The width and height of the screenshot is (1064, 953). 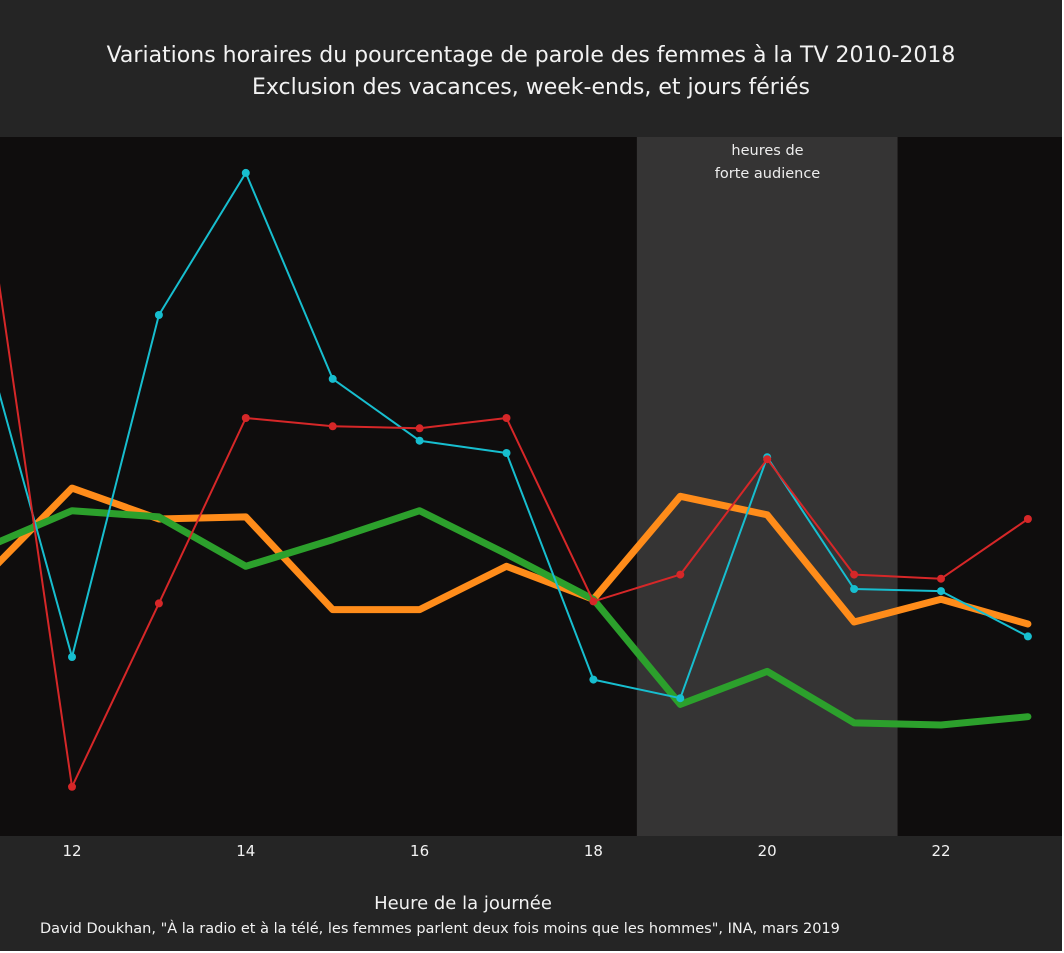 I want to click on x-tick-label: 16, so click(x=419, y=851).